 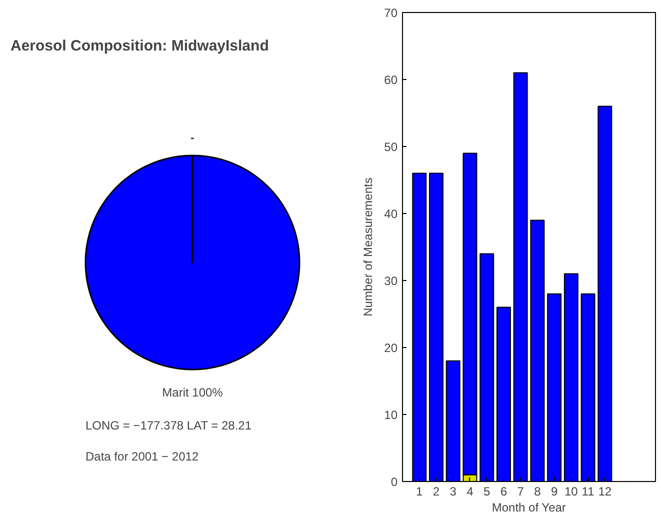 What do you see at coordinates (605, 491) in the screenshot?
I see `x-tick-label: 12` at bounding box center [605, 491].